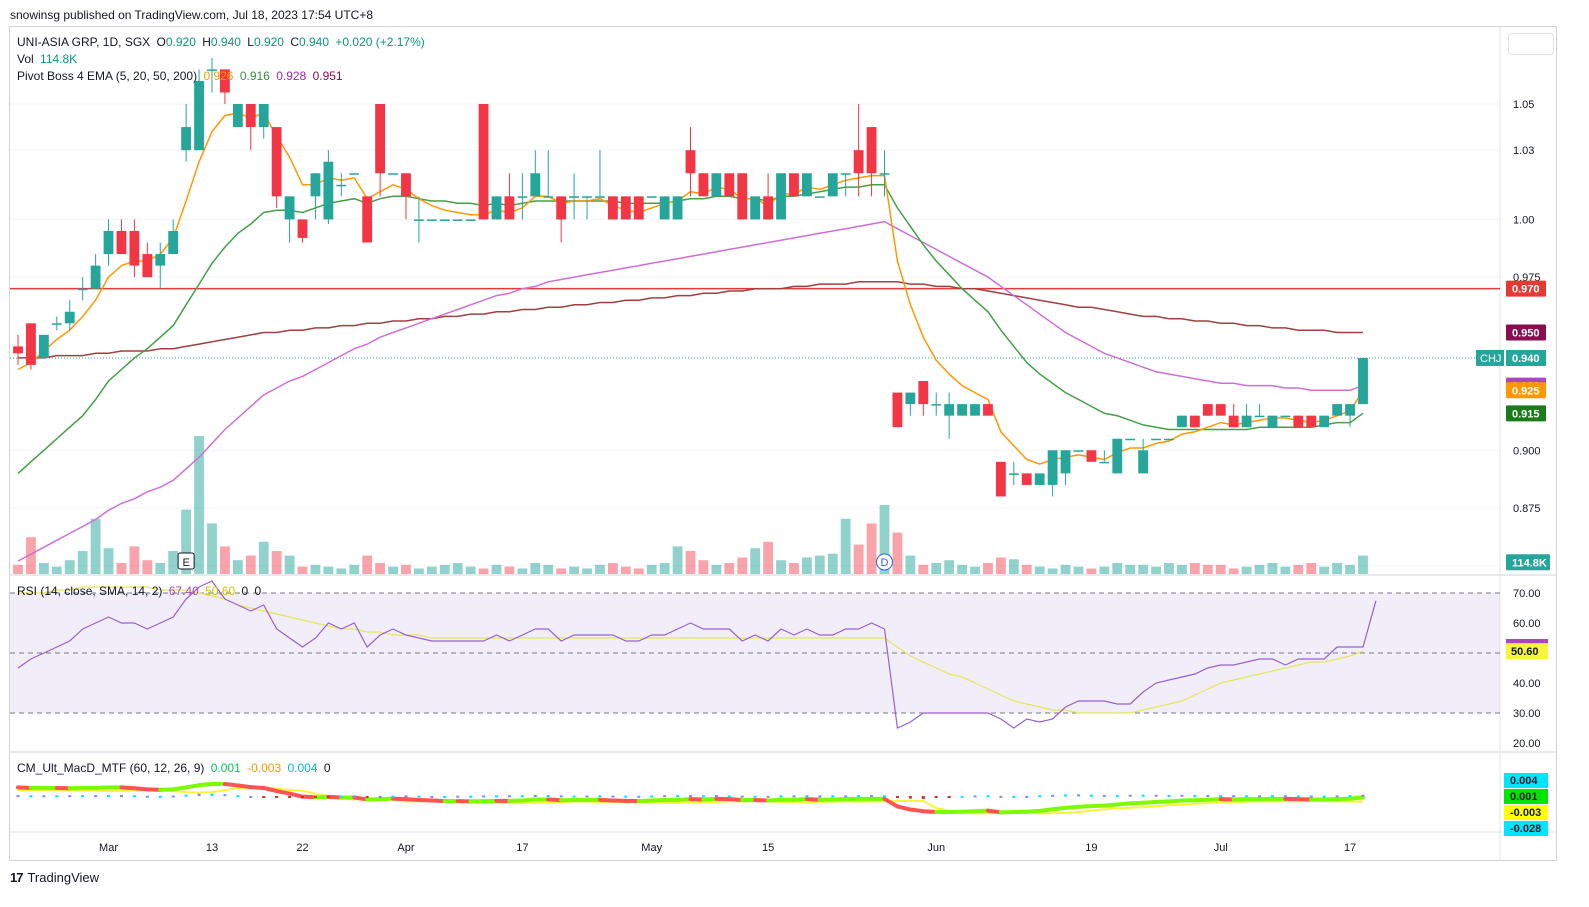 The image size is (1589, 907). I want to click on rsi-band, so click(755, 653).